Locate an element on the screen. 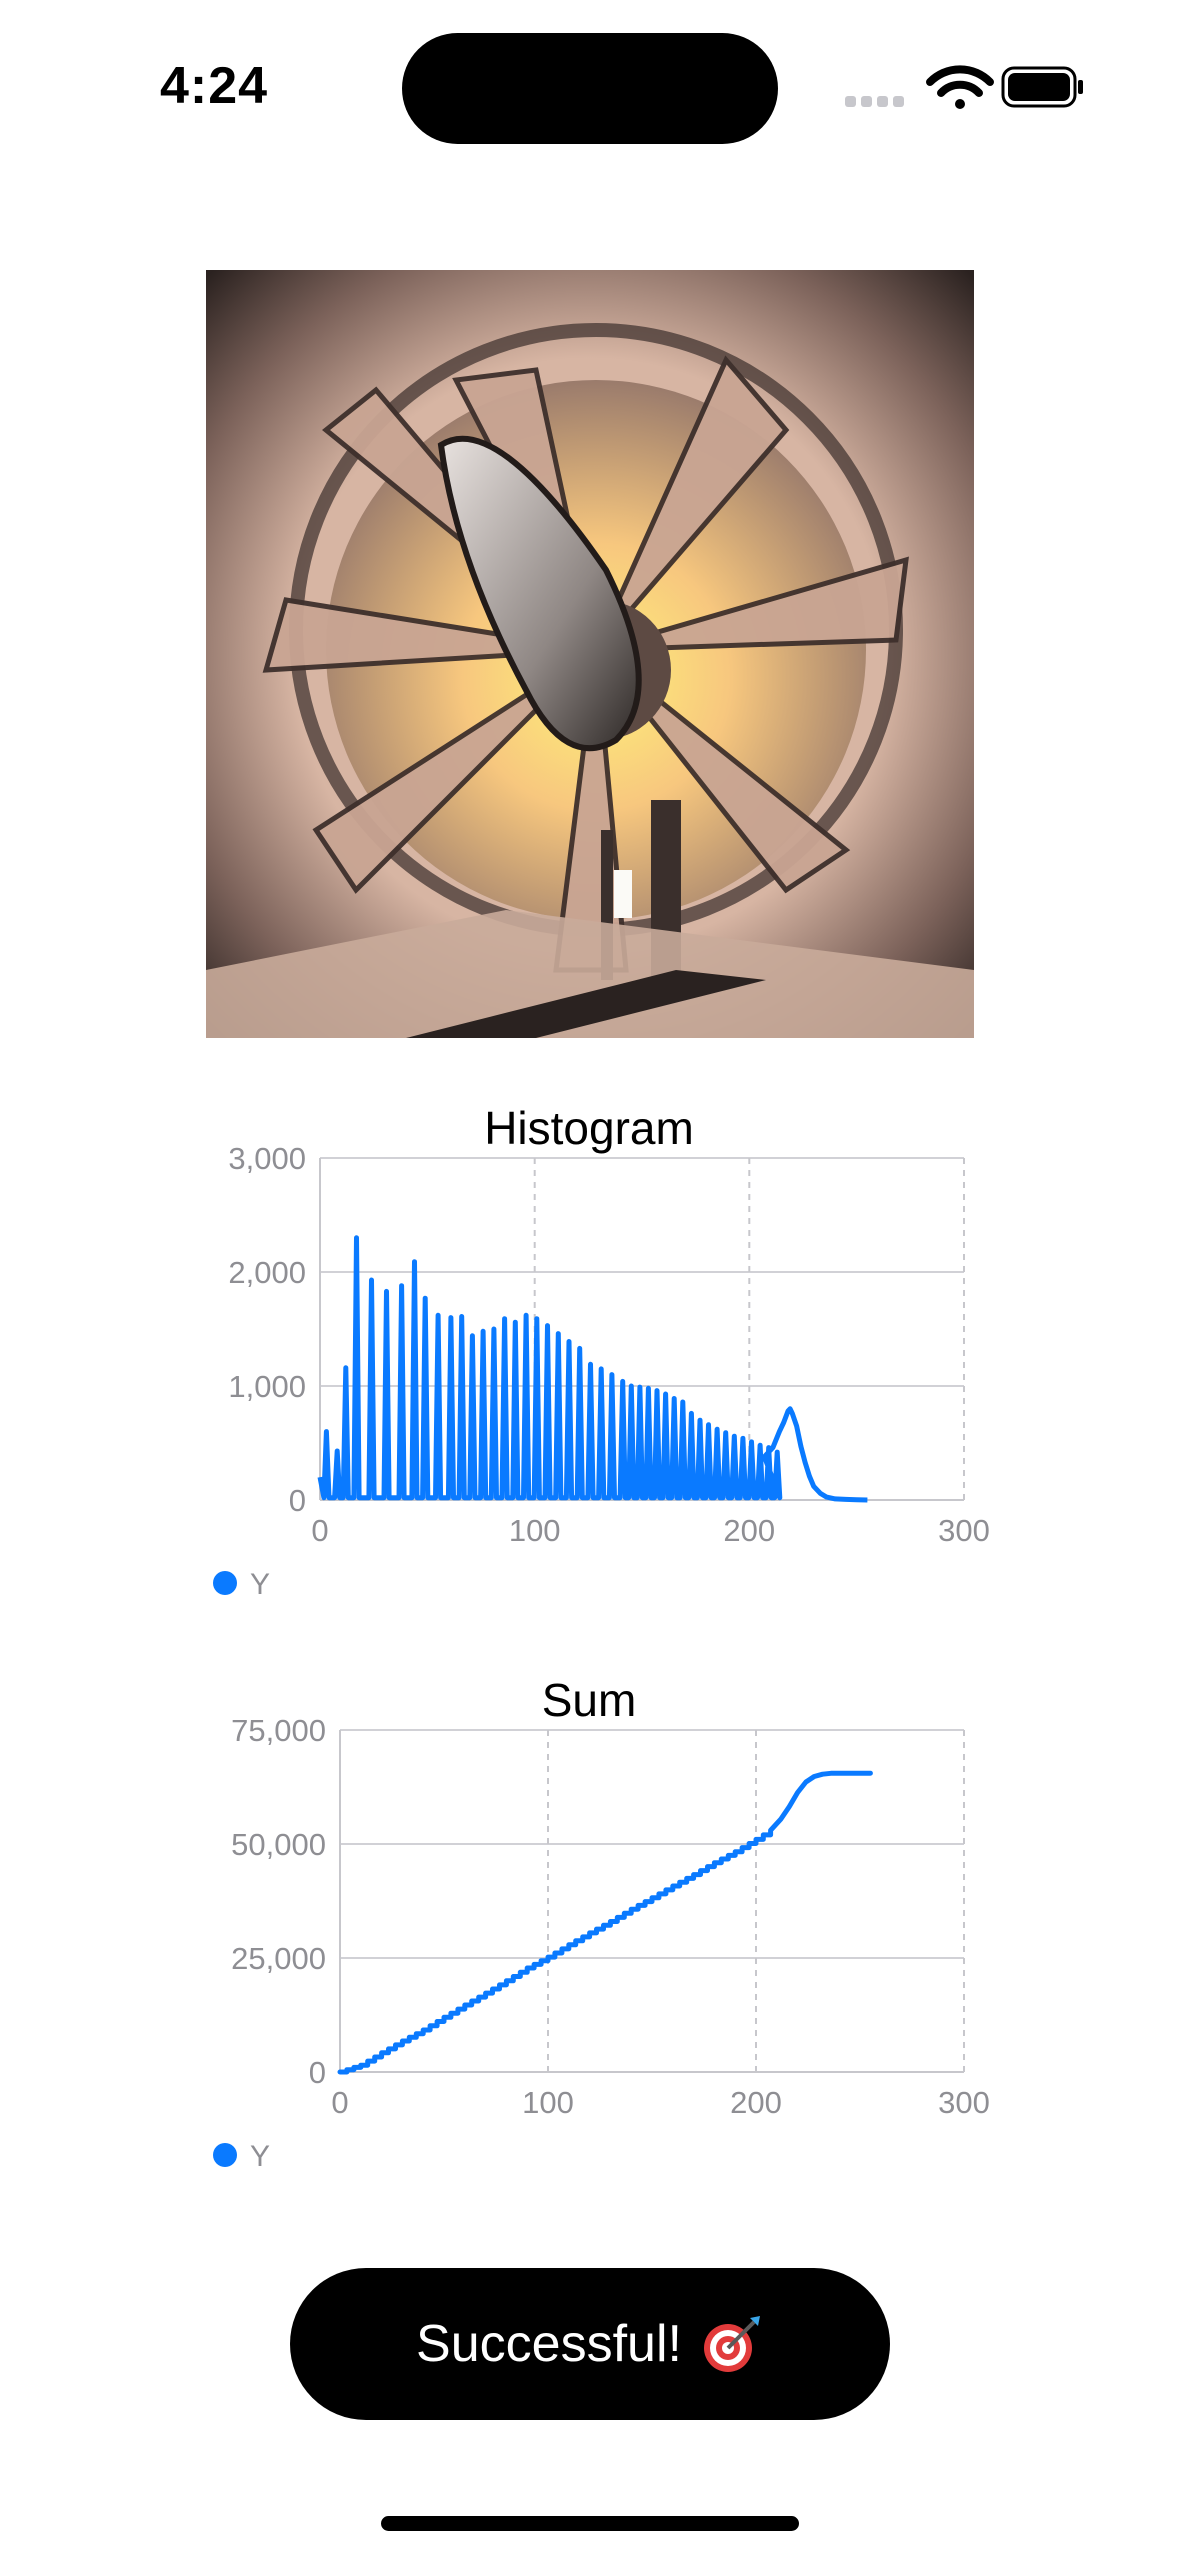 The image size is (1179, 2556). sum-legend-label: Y is located at coordinates (260, 2156).